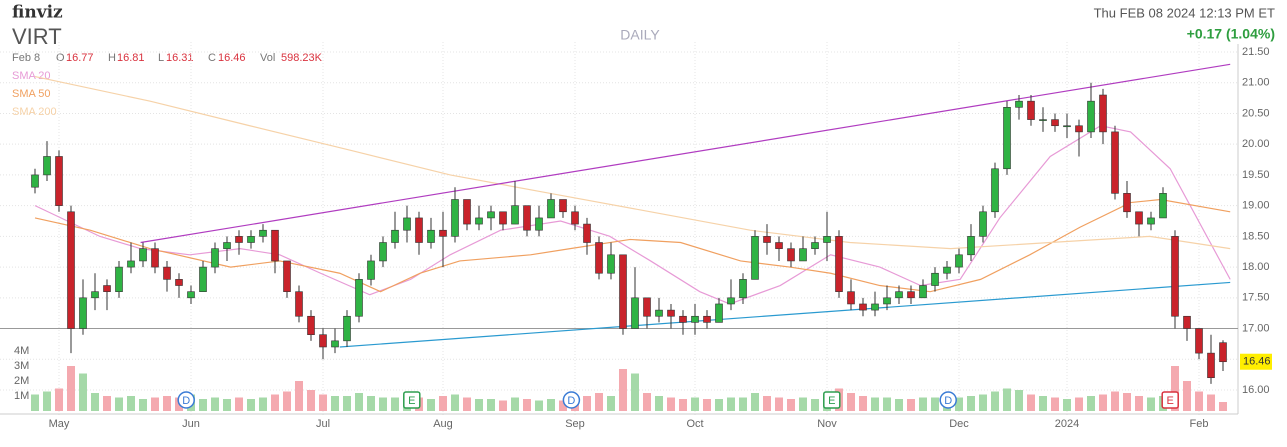 Image resolution: width=1287 pixels, height=447 pixels. I want to click on volume-tick-label: 3M, so click(21, 366).